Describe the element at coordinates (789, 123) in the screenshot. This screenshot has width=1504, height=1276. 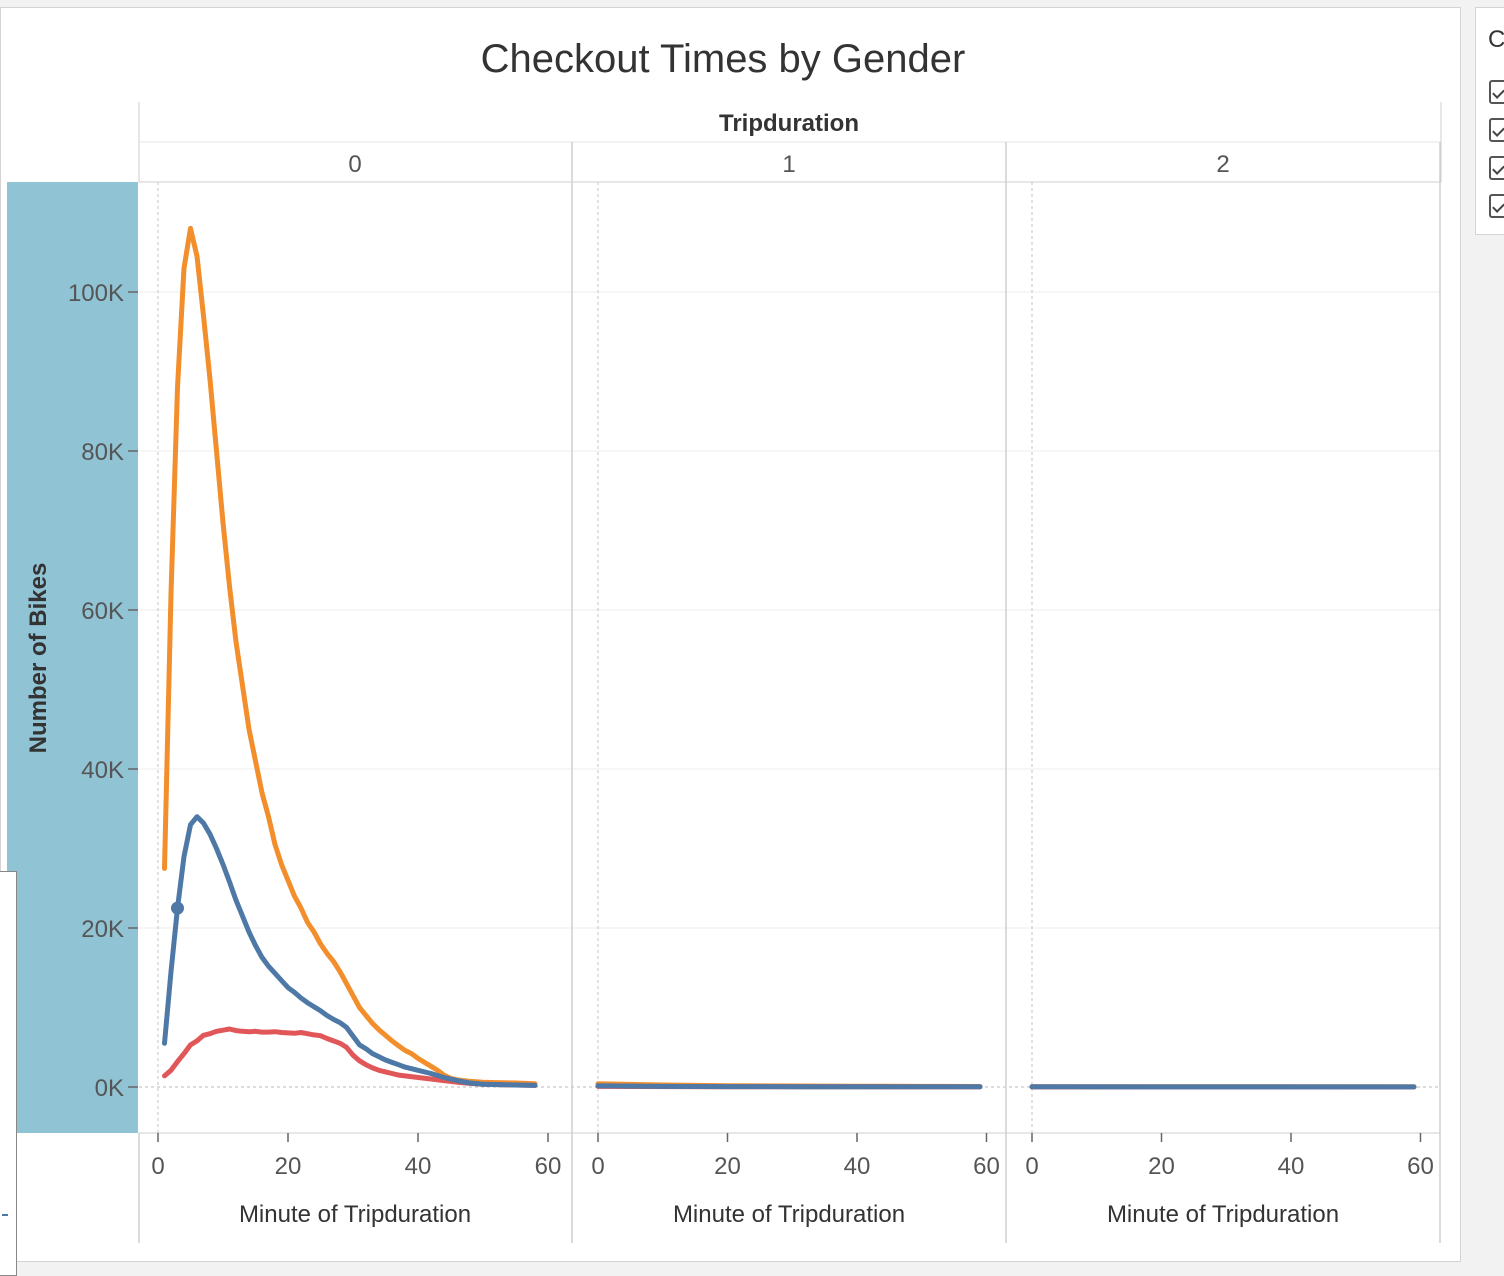
I see `column-header: Tripduration` at that location.